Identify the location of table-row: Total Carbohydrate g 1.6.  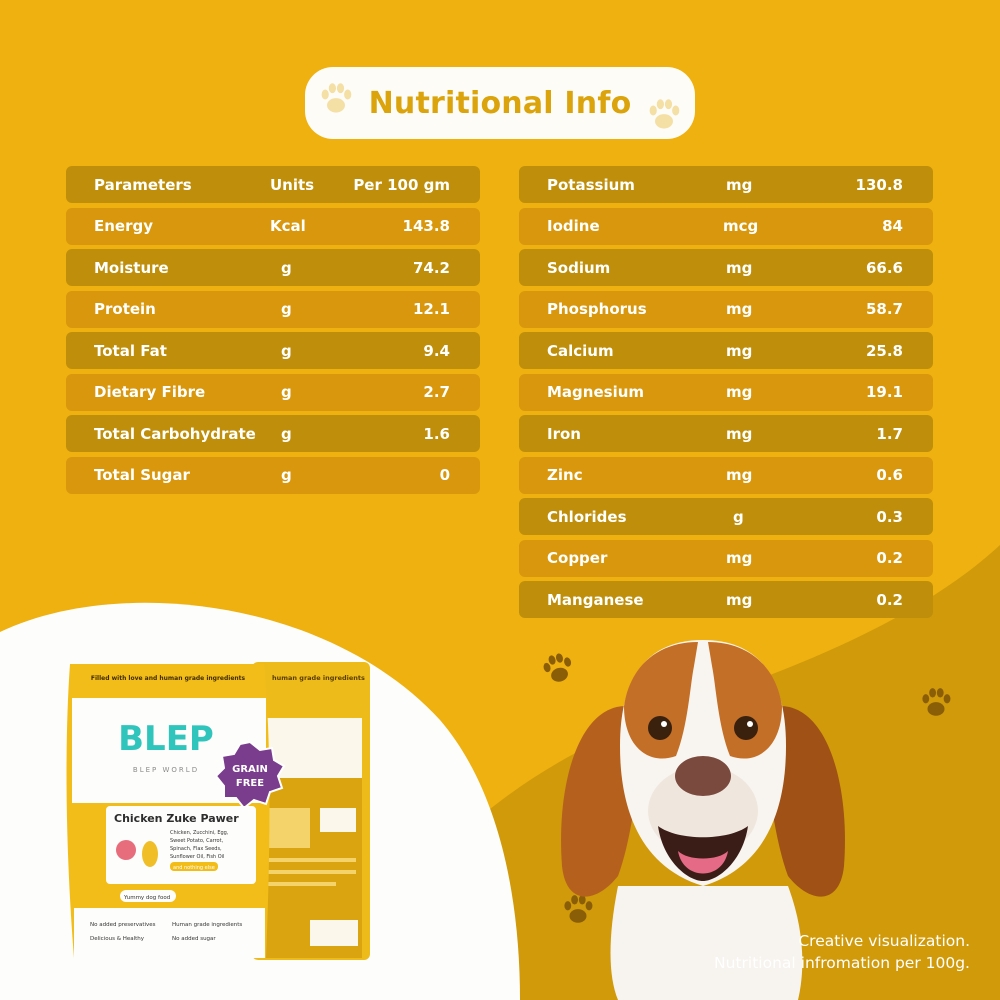
(273, 433).